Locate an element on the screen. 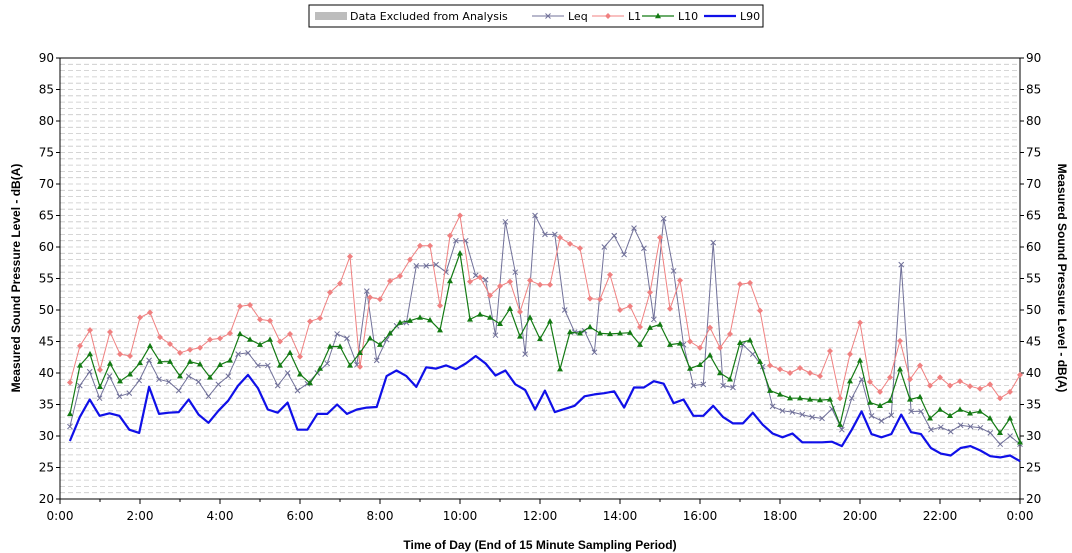 Image resolution: width=1072 pixels, height=553 pixels. y-tick-label: 20 is located at coordinates (1033, 499).